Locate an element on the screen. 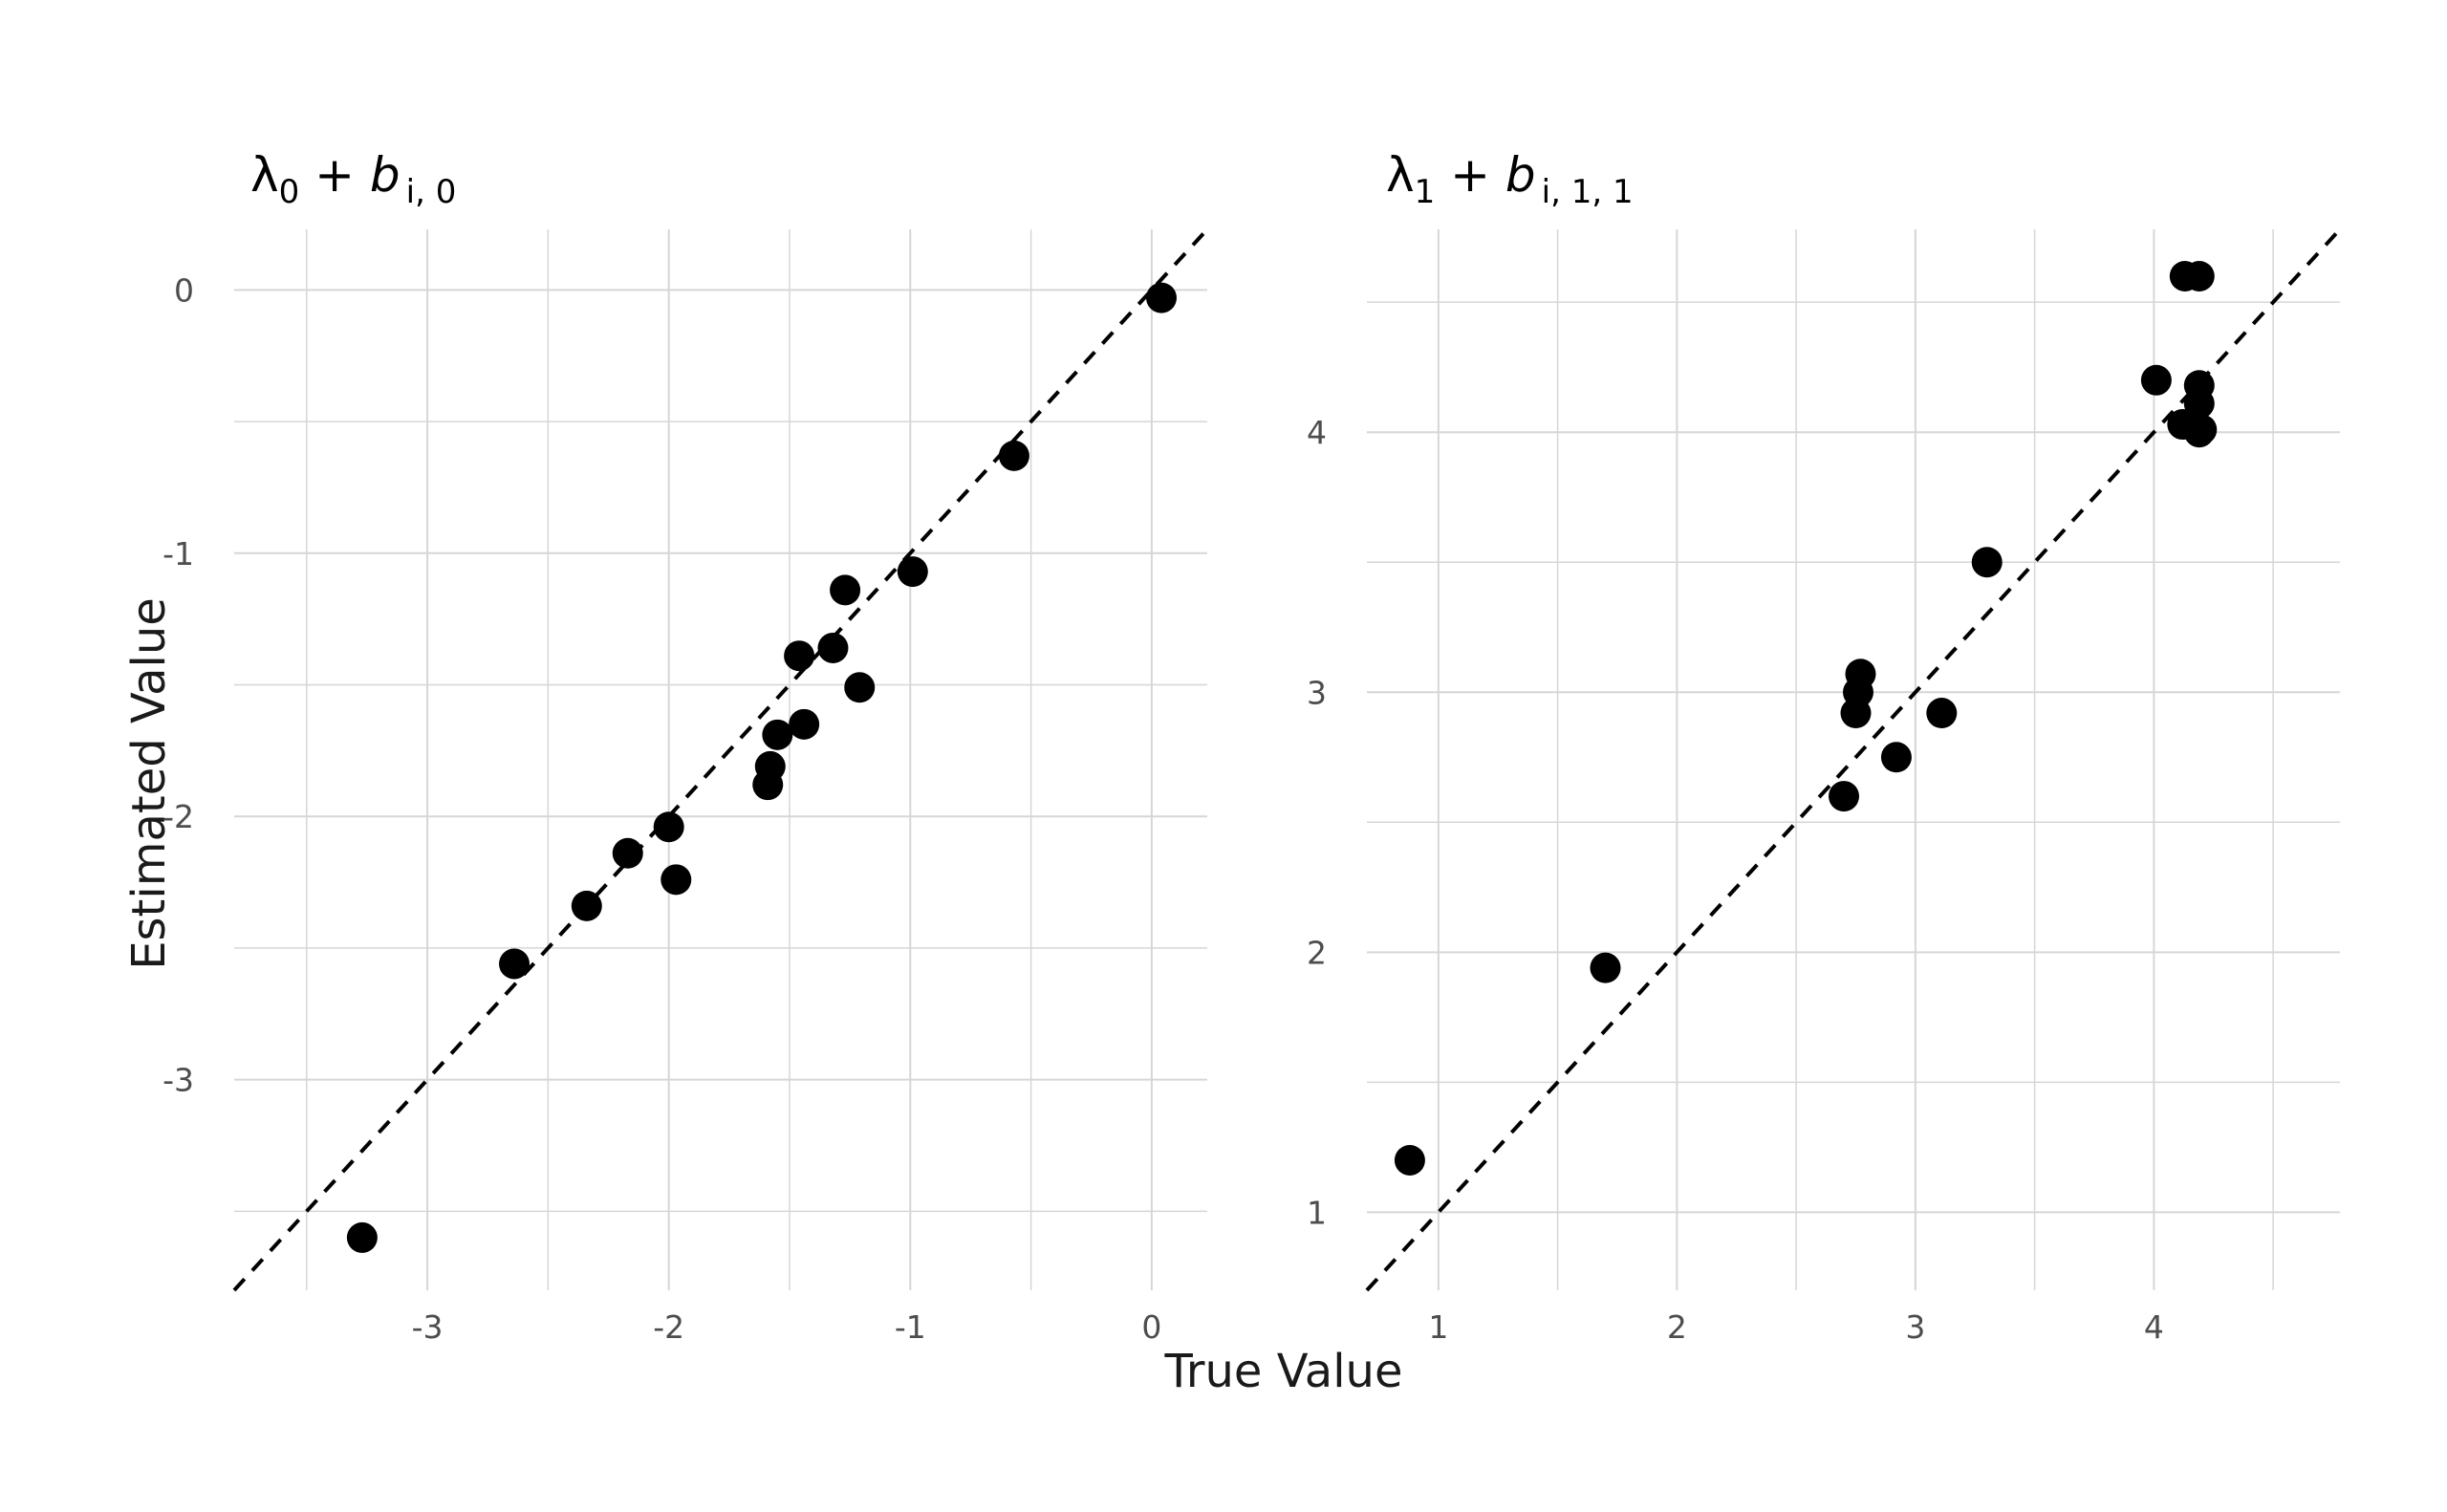  panel-0-y-tick-labels: -3 -2 -1 0 is located at coordinates (178, 684).